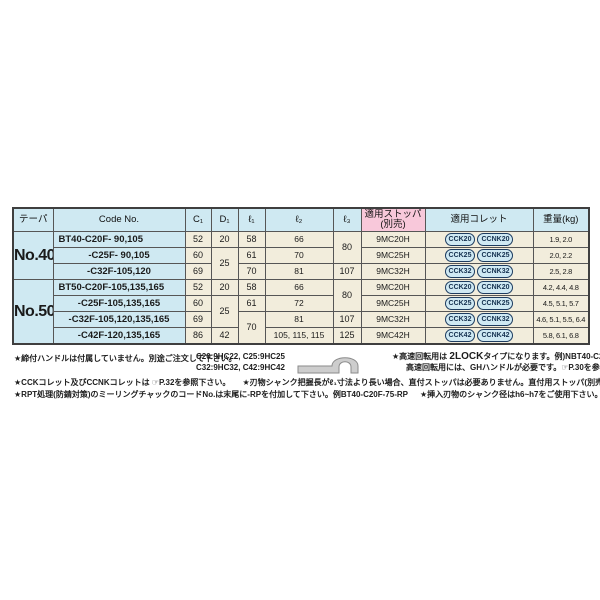 Image resolution: width=600 pixels, height=600 pixels. I want to click on collet-badge: CCNK42, so click(495, 335).